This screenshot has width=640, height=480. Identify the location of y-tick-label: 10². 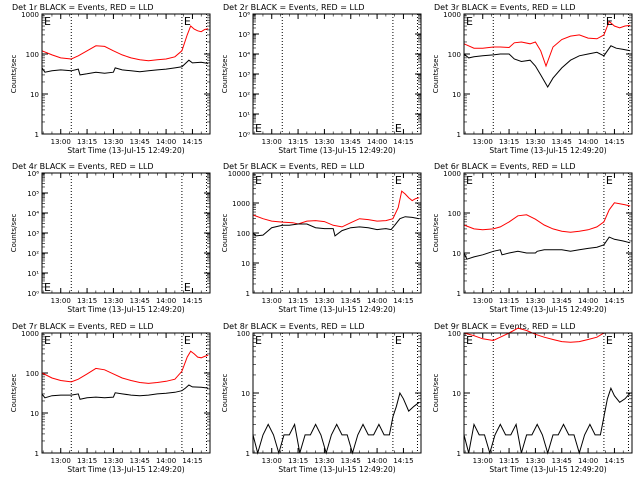
(33, 254).